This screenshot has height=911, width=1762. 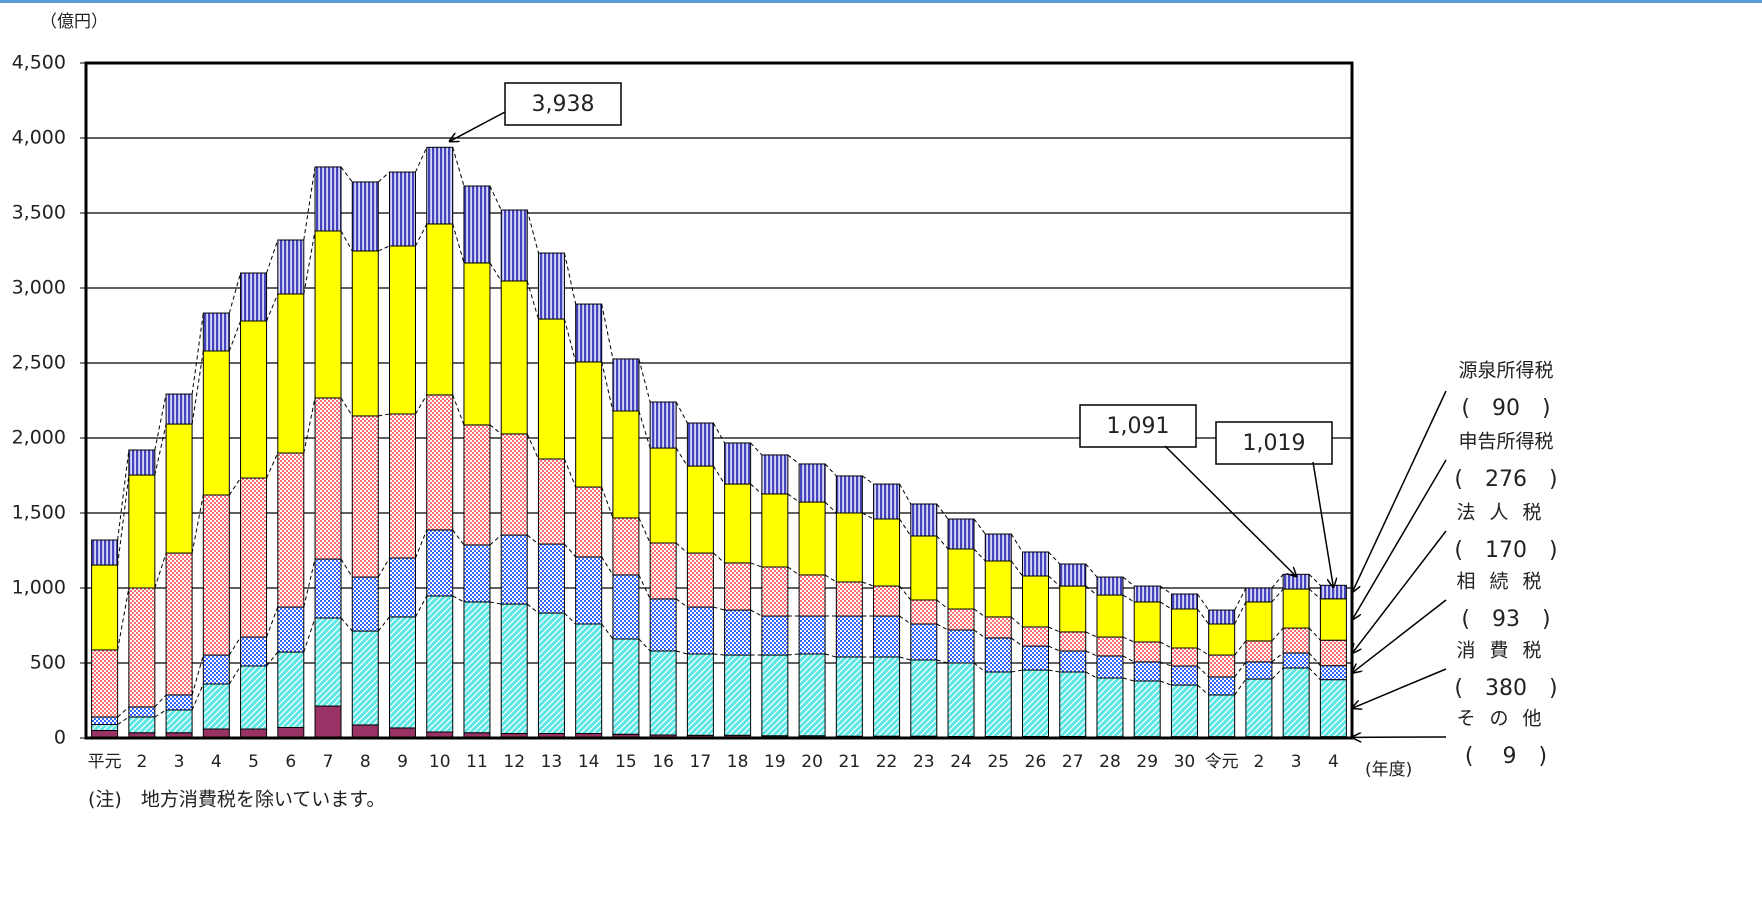 What do you see at coordinates (1388, 770) in the screenshot?
I see `x-axis-label: (年度)` at bounding box center [1388, 770].